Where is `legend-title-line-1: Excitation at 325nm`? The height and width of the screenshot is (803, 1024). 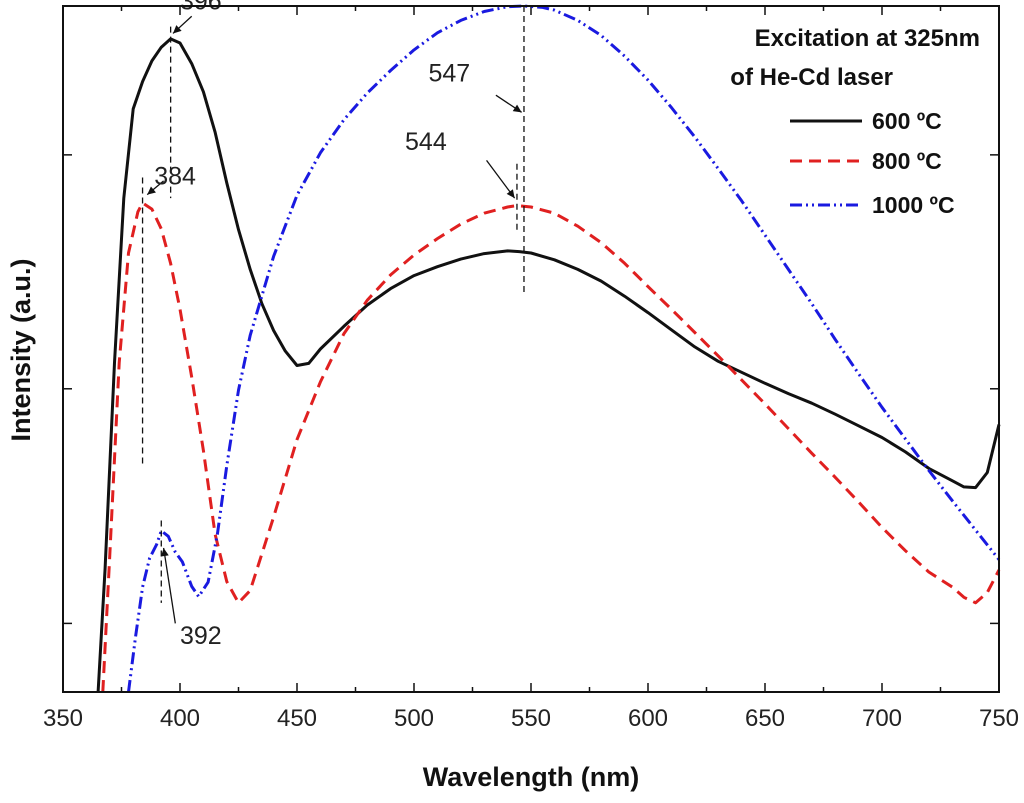 legend-title-line-1: Excitation at 325nm is located at coordinates (867, 38).